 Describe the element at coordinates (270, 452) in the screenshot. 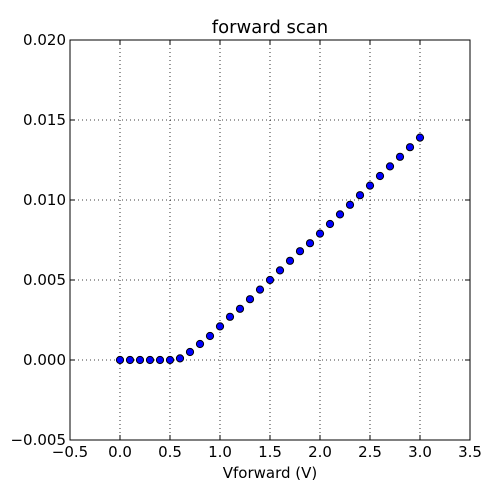

I see `x-tick-label: 1.5` at that location.